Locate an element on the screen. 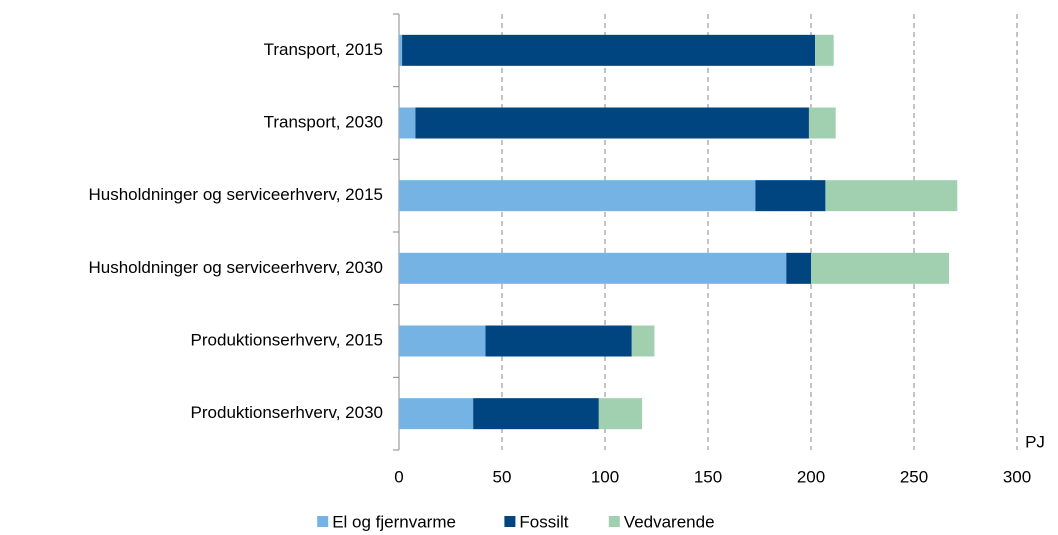  y-tick-label: Transport, 2030 is located at coordinates (323, 121).